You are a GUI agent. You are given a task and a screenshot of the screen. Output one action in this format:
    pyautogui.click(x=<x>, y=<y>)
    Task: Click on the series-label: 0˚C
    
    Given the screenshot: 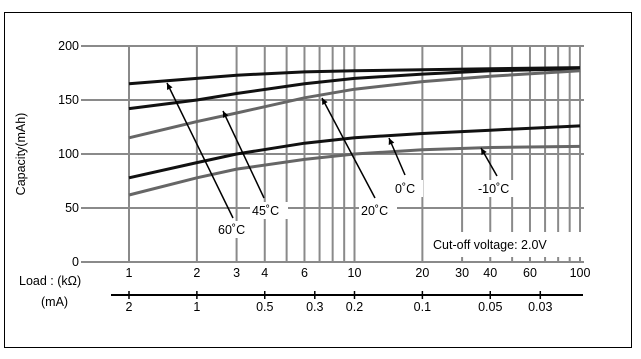 What is the action you would take?
    pyautogui.click(x=405, y=189)
    